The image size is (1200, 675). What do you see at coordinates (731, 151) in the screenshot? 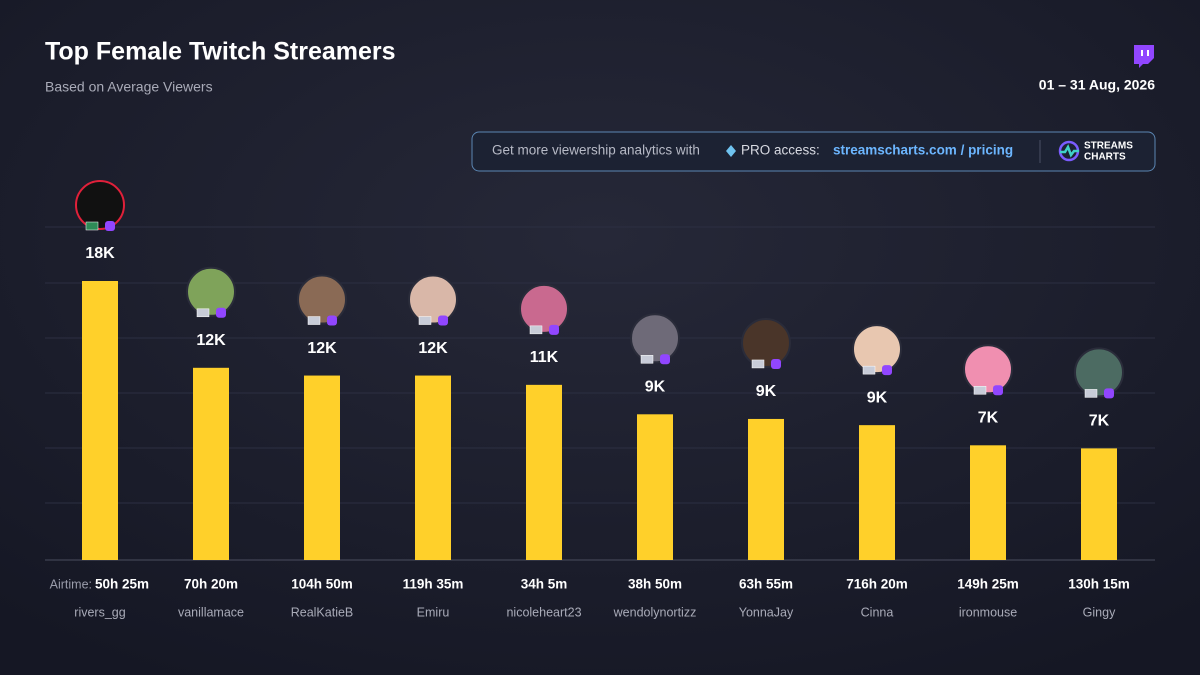
I see `diamond-icon` at bounding box center [731, 151].